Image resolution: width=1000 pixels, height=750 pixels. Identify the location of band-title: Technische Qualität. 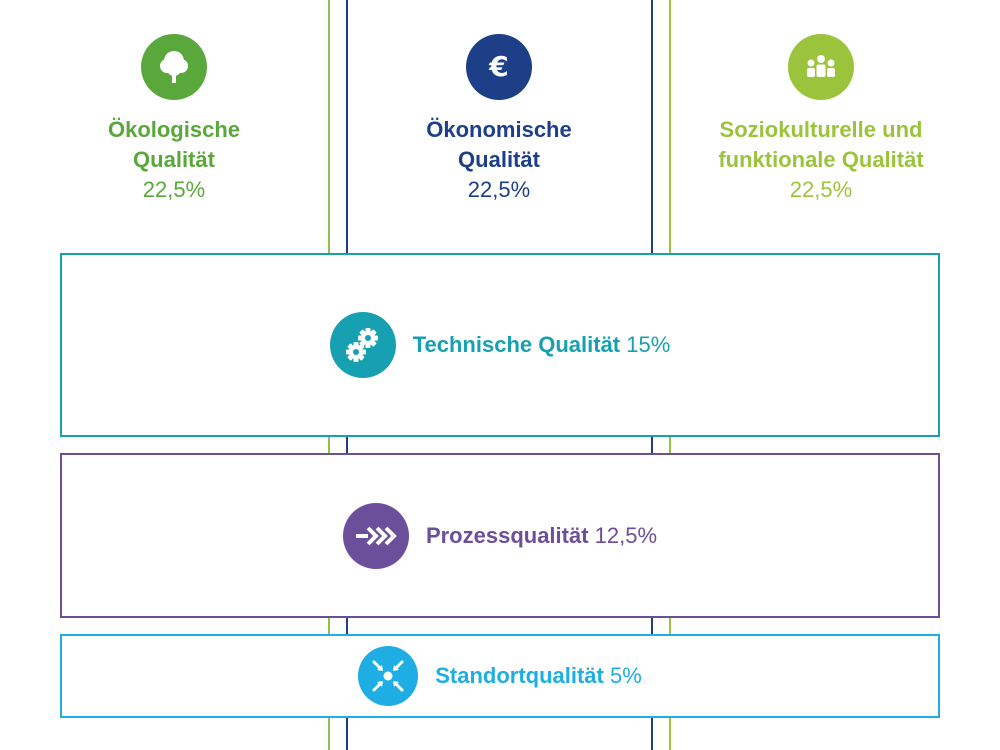
(516, 344).